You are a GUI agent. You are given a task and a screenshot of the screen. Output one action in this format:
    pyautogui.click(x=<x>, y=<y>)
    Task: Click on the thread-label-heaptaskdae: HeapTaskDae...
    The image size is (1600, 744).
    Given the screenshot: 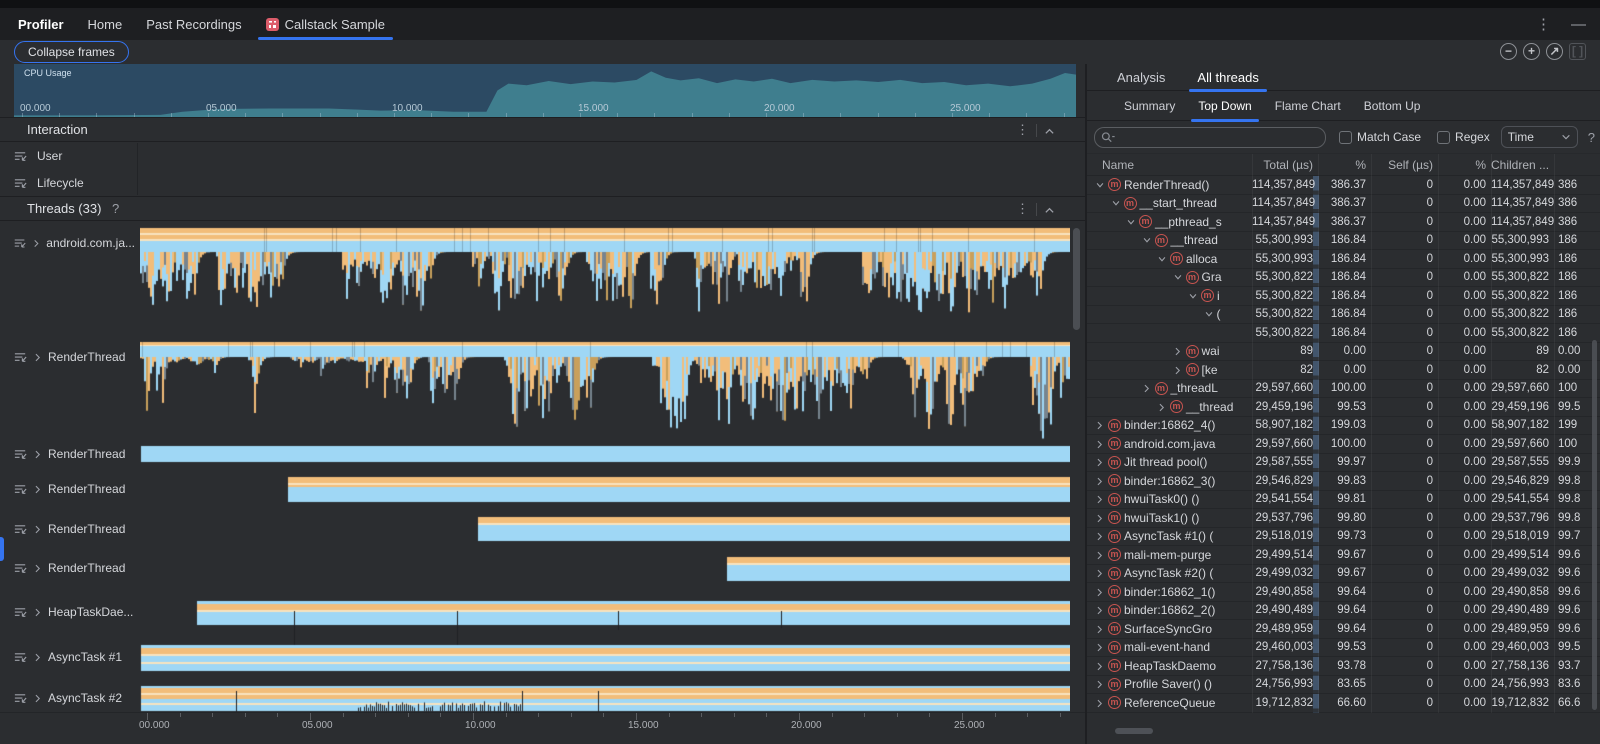 What is the action you would take?
    pyautogui.click(x=74, y=612)
    